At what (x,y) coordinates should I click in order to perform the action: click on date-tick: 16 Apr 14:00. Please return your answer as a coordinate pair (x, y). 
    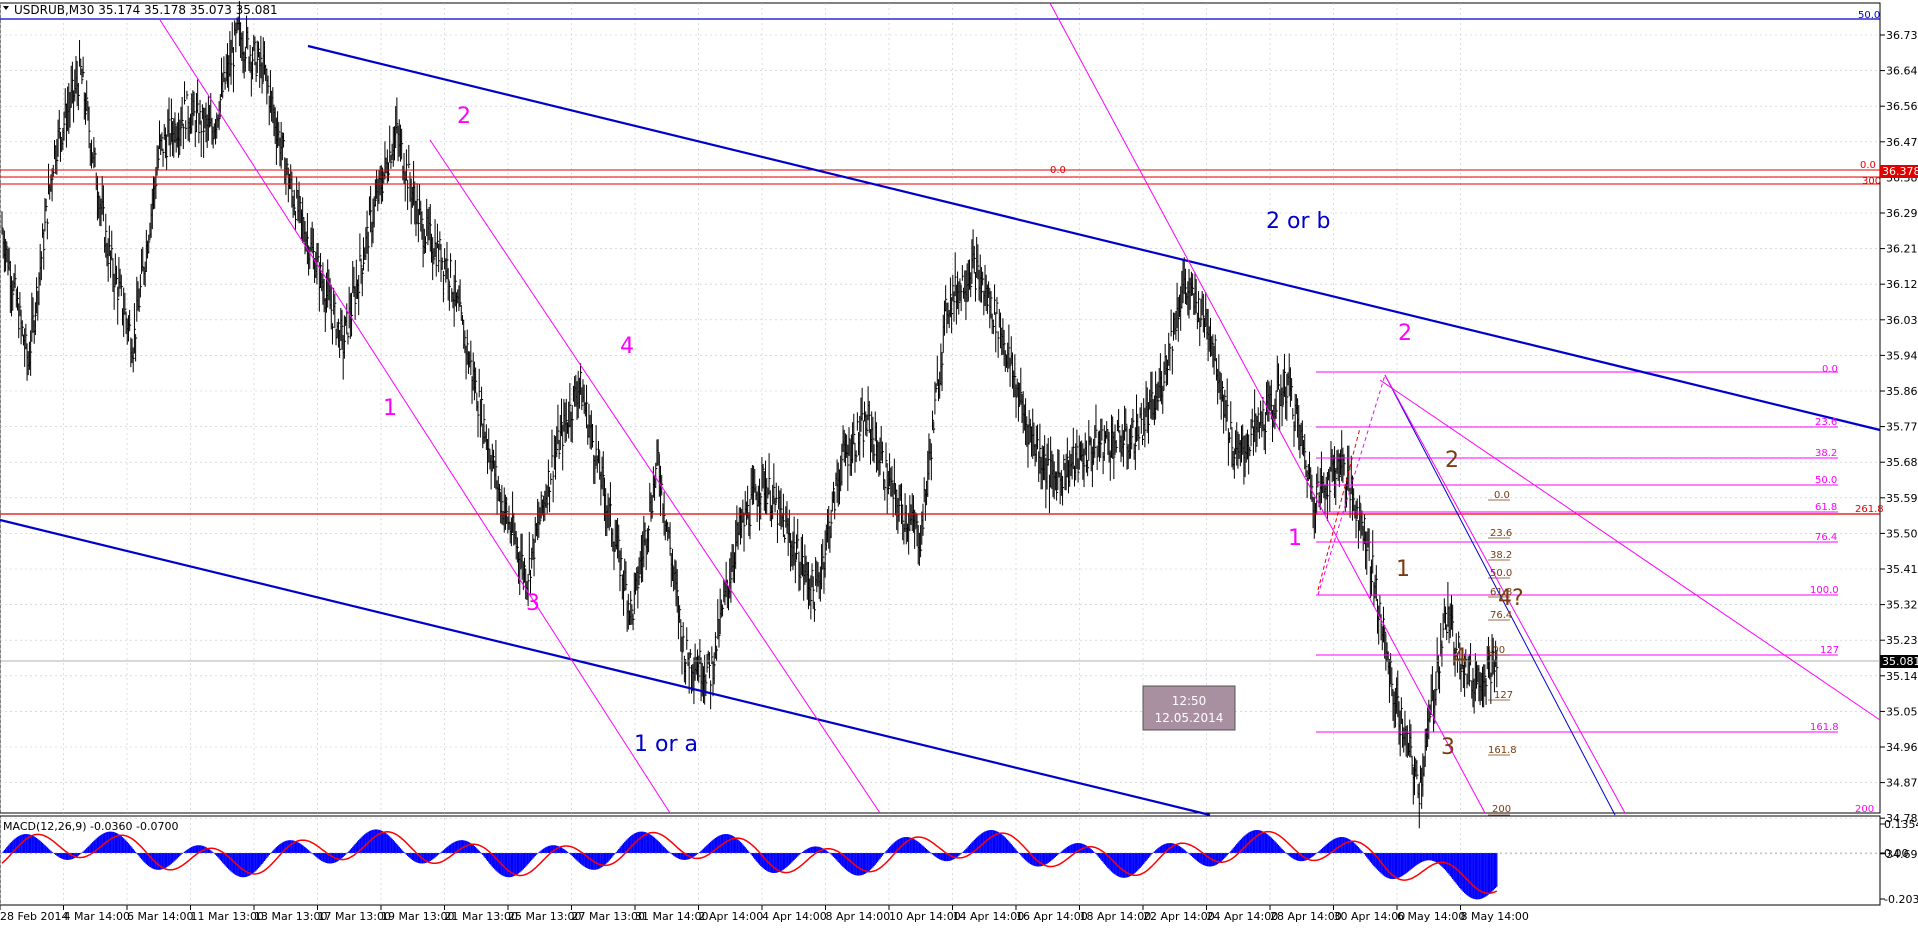
    Looking at the image, I should click on (1052, 916).